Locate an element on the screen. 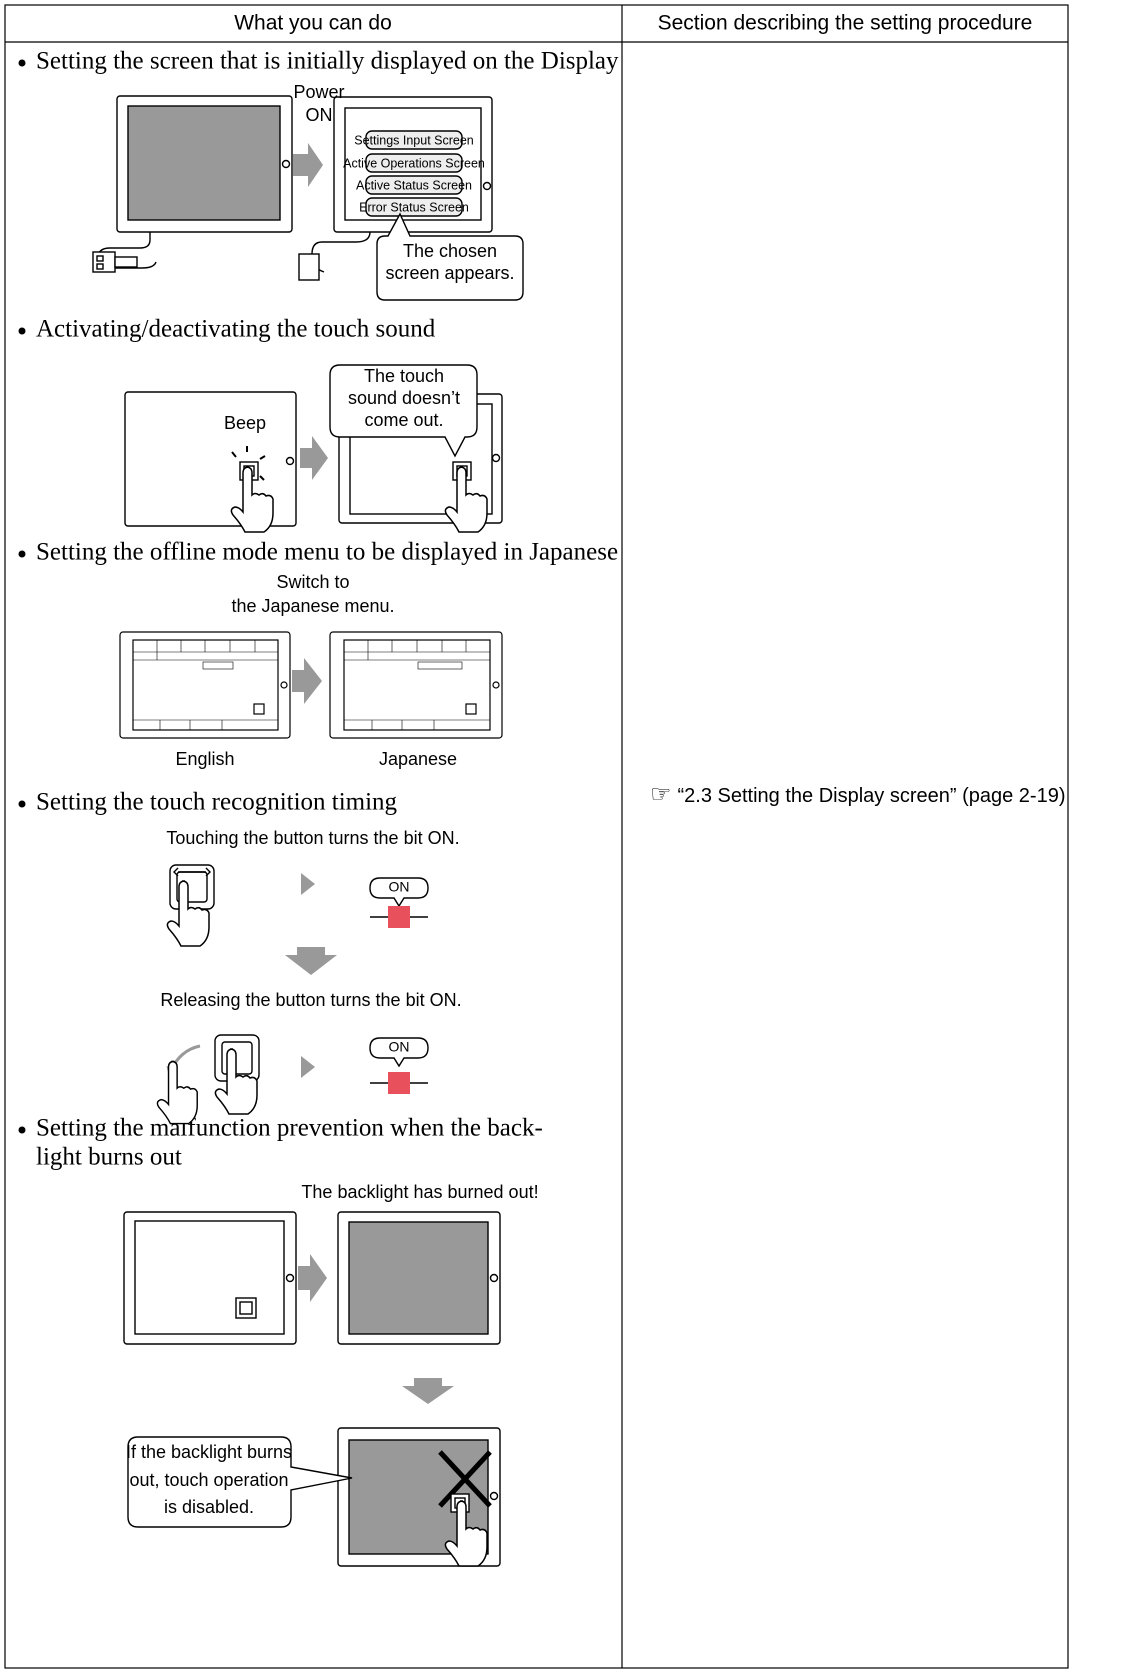 The image size is (1141, 1674). figure-label: Japanese is located at coordinates (418, 759).